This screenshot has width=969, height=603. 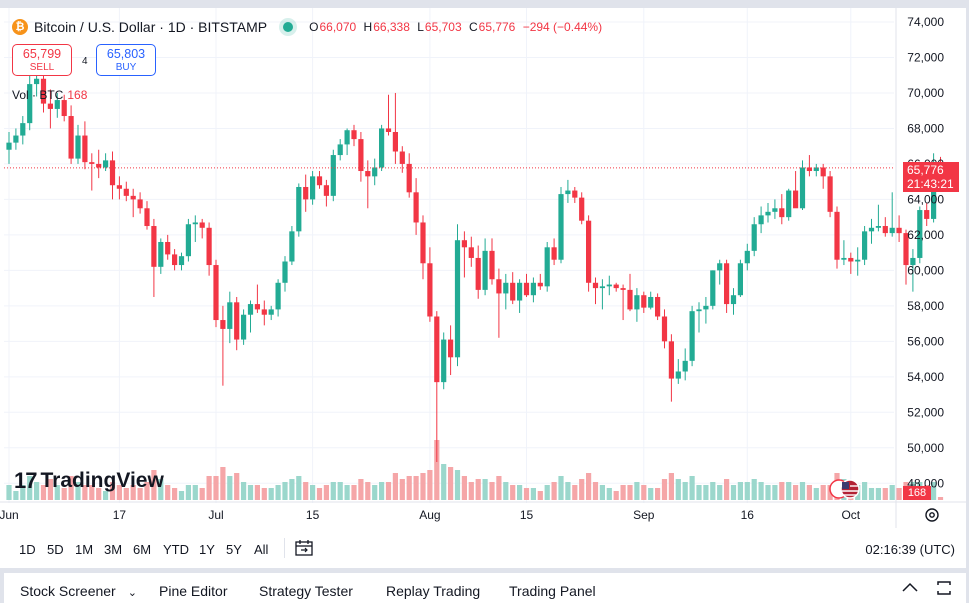 What do you see at coordinates (142, 549) in the screenshot?
I see `range-6m-button: 6M` at bounding box center [142, 549].